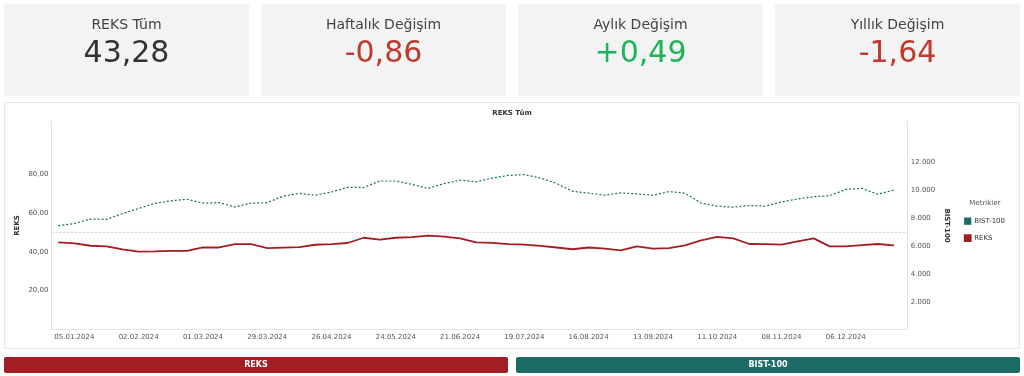 The height and width of the screenshot is (376, 1024). What do you see at coordinates (383, 51) in the screenshot?
I see `text: -0,86` at bounding box center [383, 51].